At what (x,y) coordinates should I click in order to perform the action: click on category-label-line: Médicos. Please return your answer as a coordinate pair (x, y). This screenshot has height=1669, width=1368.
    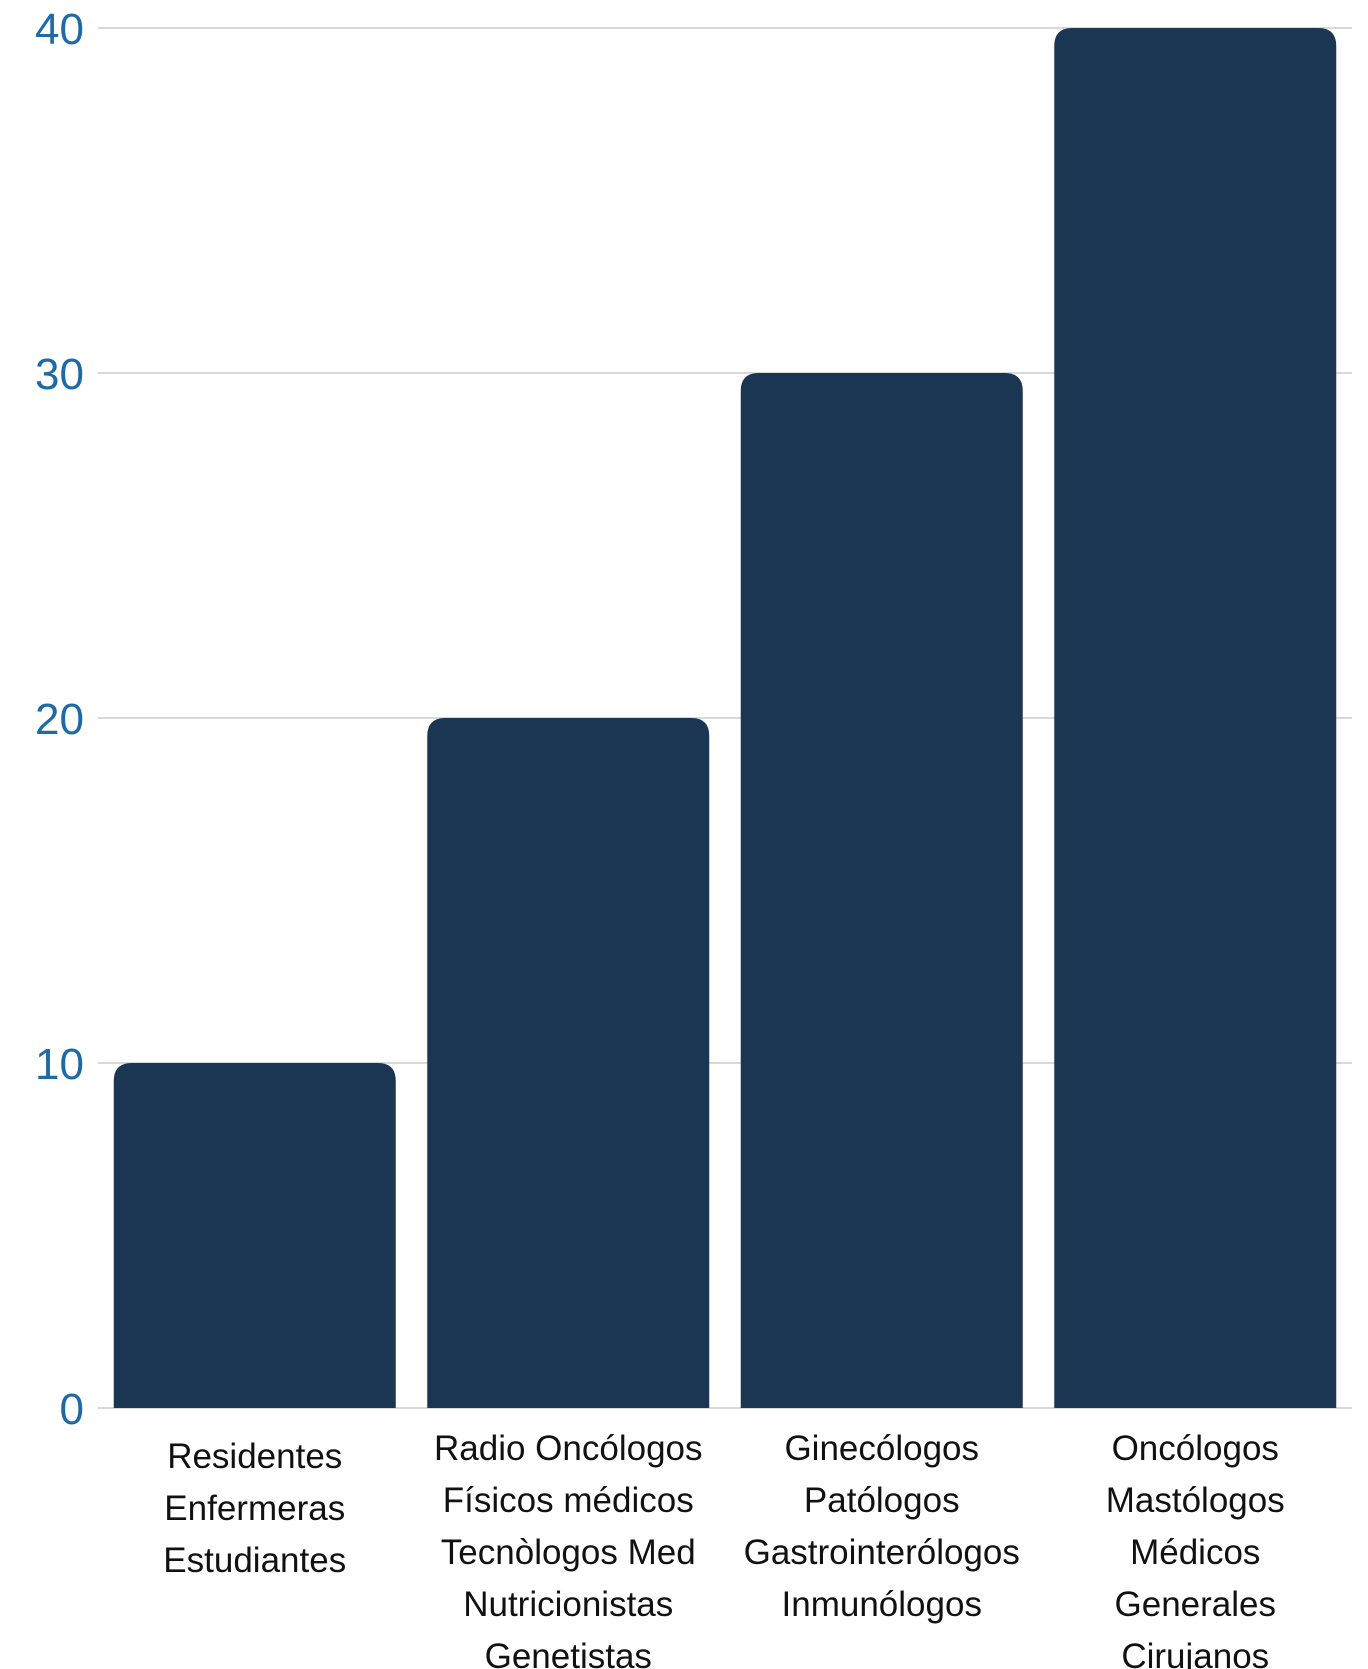
    Looking at the image, I should click on (1195, 1552).